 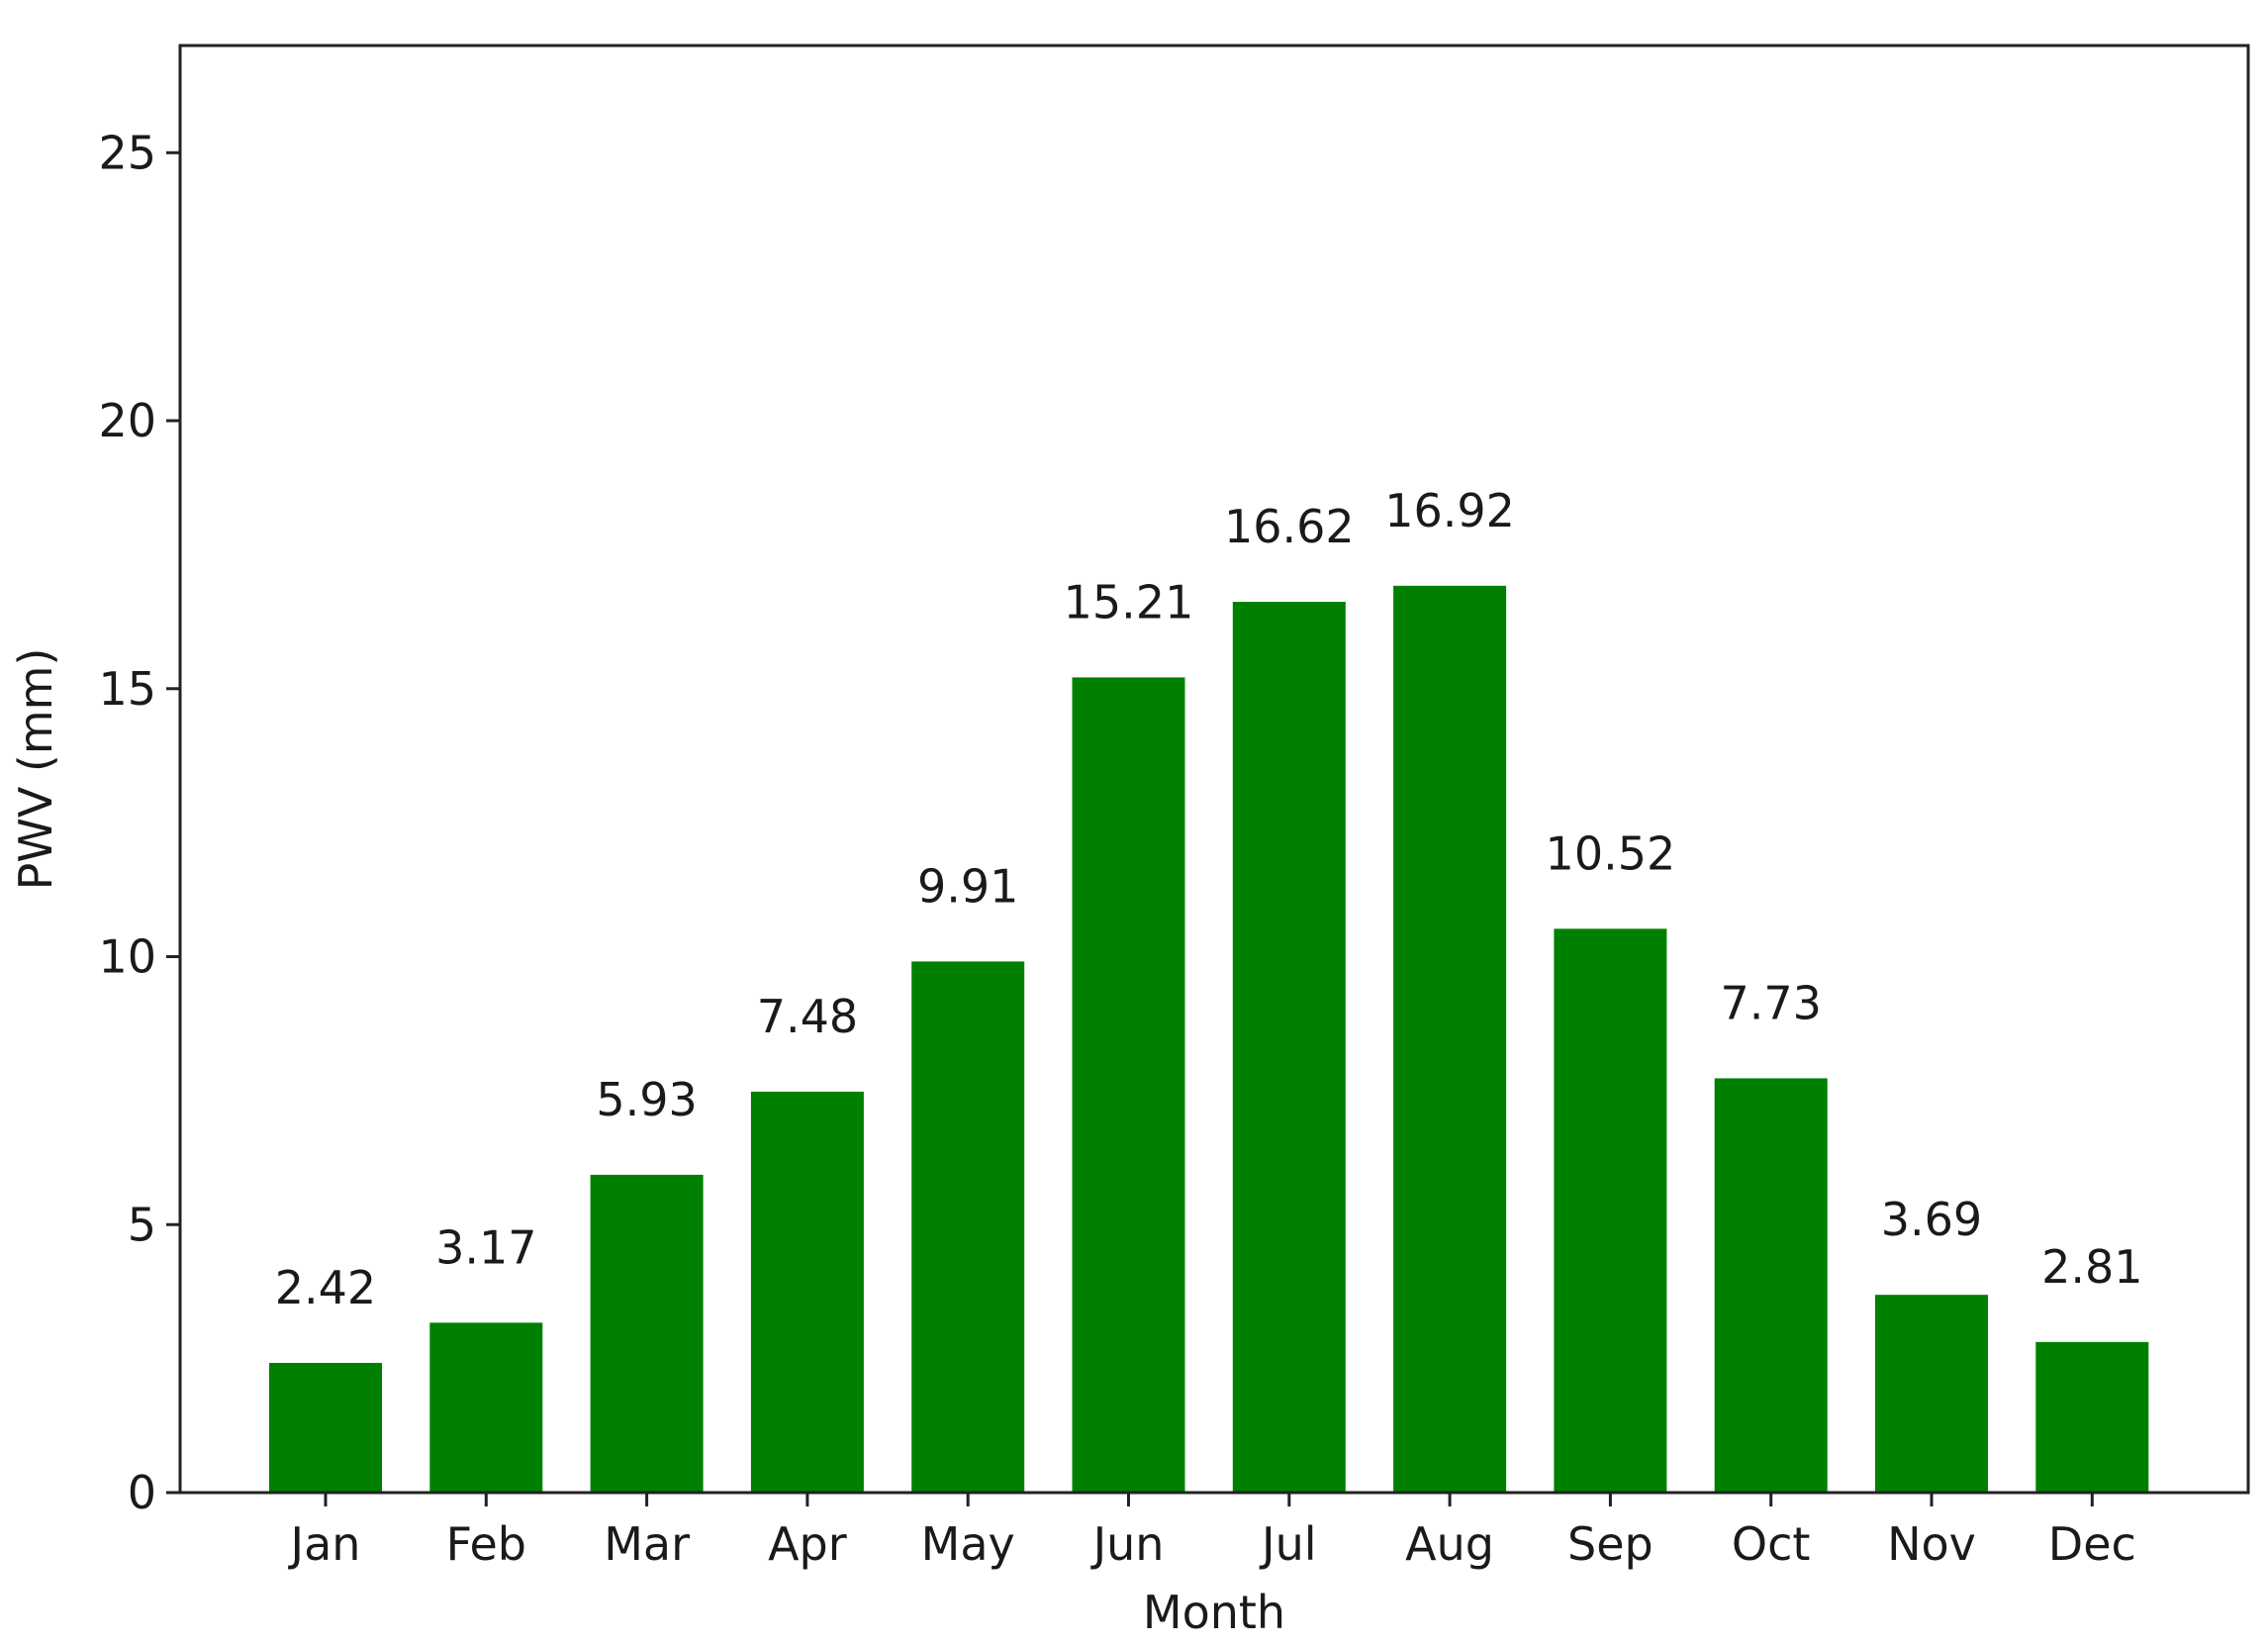 What do you see at coordinates (968, 1227) in the screenshot?
I see `bar-may` at bounding box center [968, 1227].